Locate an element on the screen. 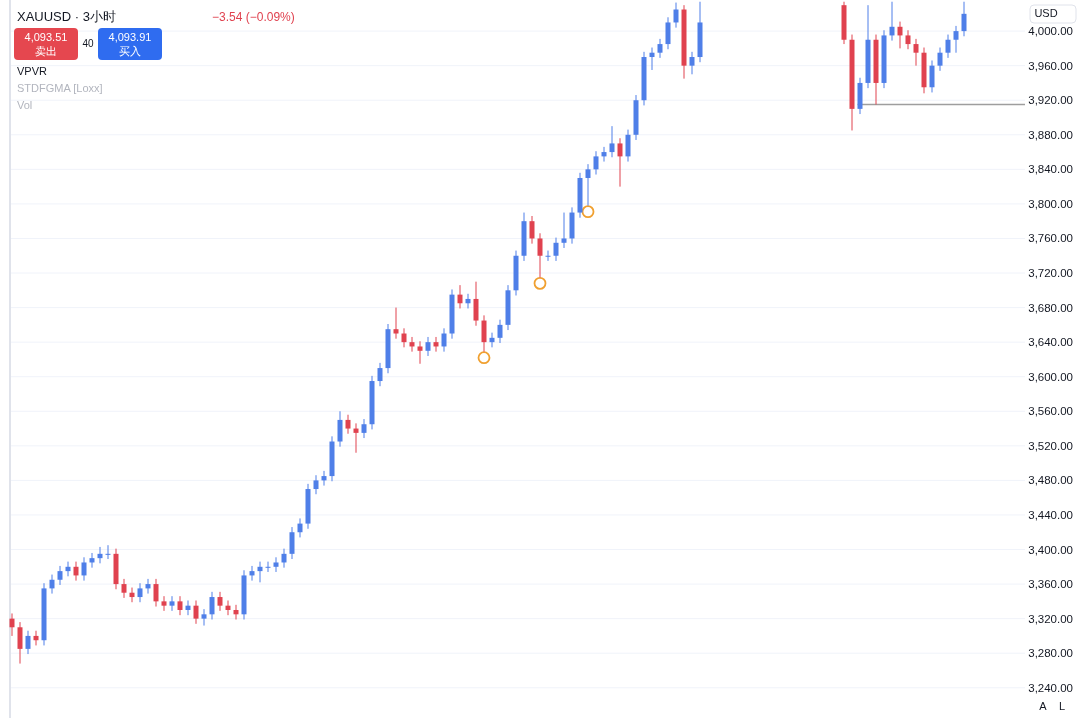 This screenshot has width=1080, height=718. annotation: VPVR is located at coordinates (32, 71).